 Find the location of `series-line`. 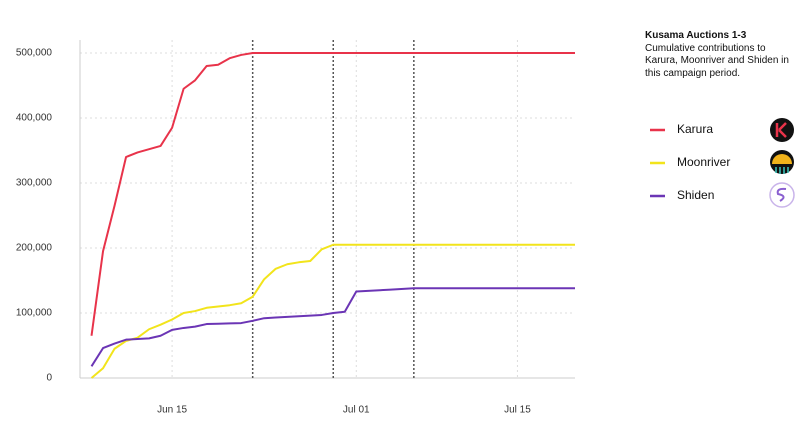

series-line is located at coordinates (332, 327).